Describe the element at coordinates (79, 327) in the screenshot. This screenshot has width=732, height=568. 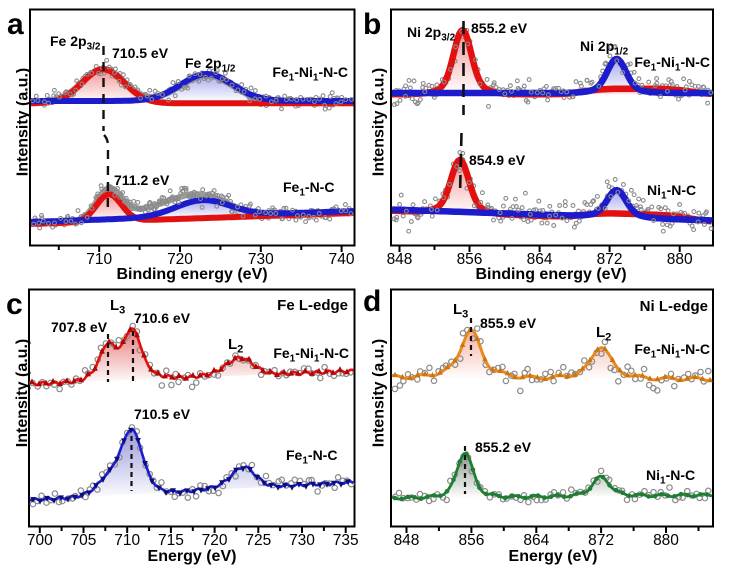
I see `svg-text: 707.8 eV` at that location.